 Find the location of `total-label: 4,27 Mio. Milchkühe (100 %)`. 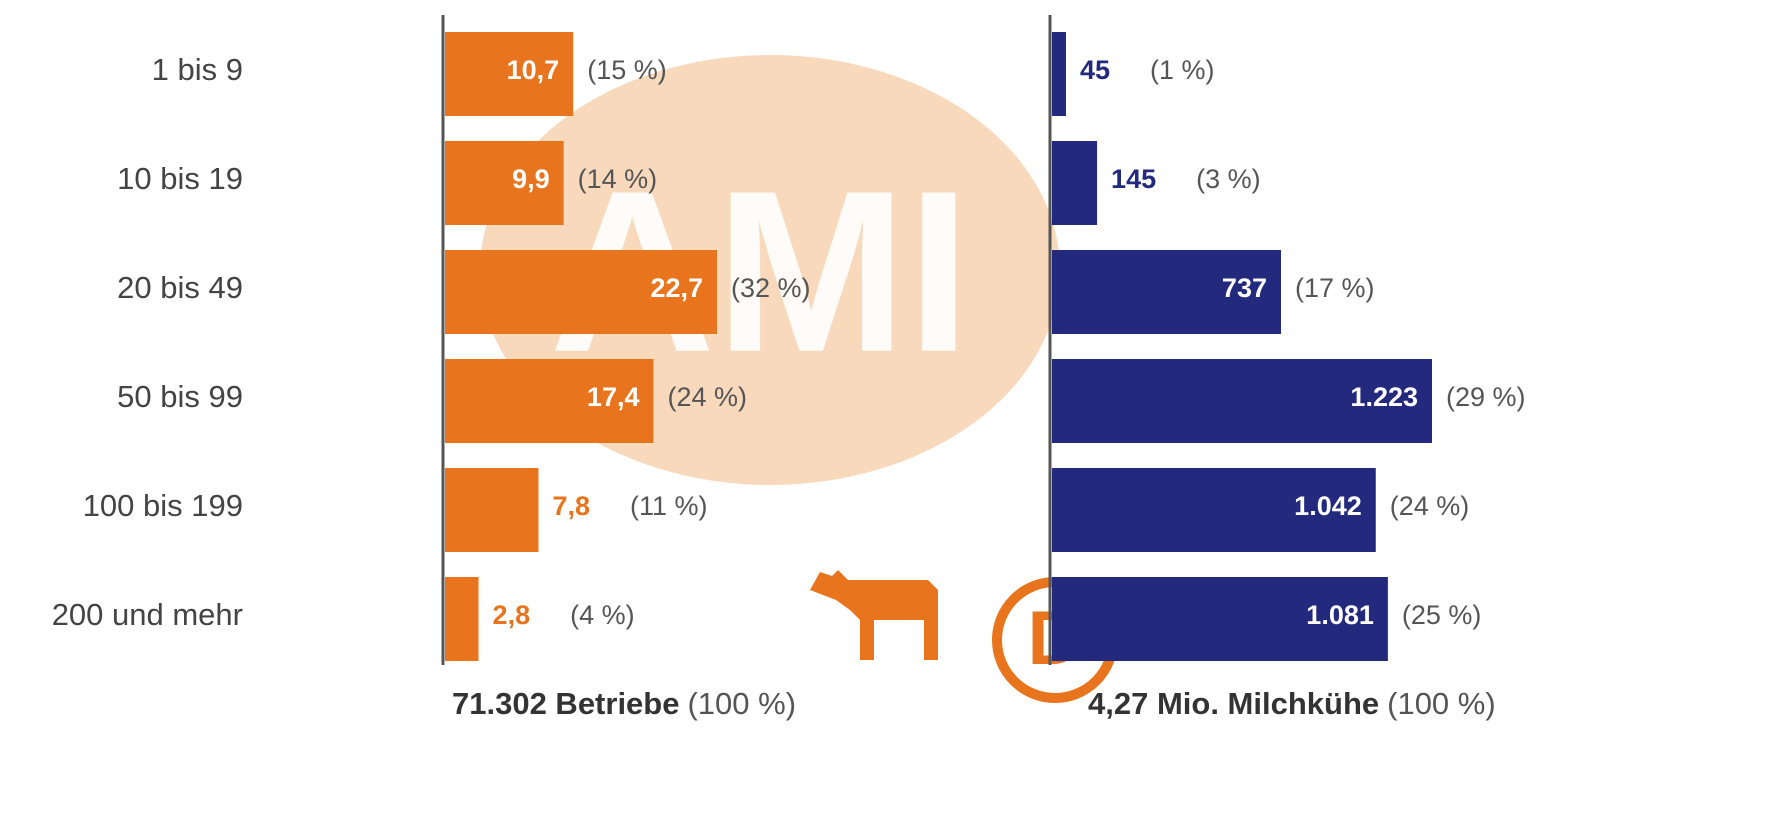

total-label: 4,27 Mio. Milchkühe (100 %) is located at coordinates (1292, 703).